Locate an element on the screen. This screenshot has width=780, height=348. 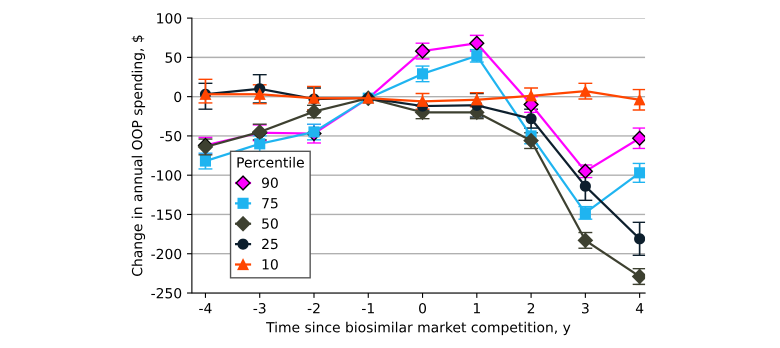
legend-label: 10 is located at coordinates (270, 264).